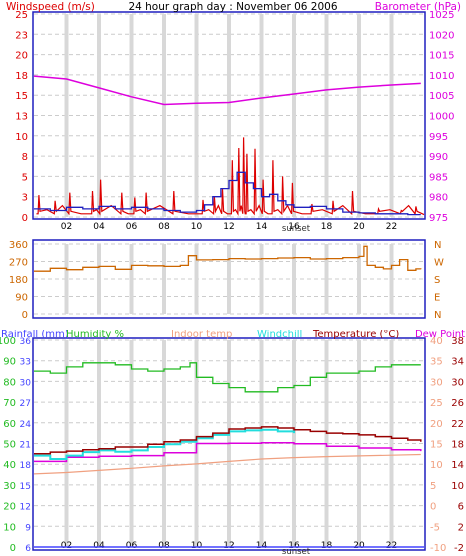 The height and width of the screenshot is (556, 466). I want to click on direction-tick-label: 270, so click(18, 263).